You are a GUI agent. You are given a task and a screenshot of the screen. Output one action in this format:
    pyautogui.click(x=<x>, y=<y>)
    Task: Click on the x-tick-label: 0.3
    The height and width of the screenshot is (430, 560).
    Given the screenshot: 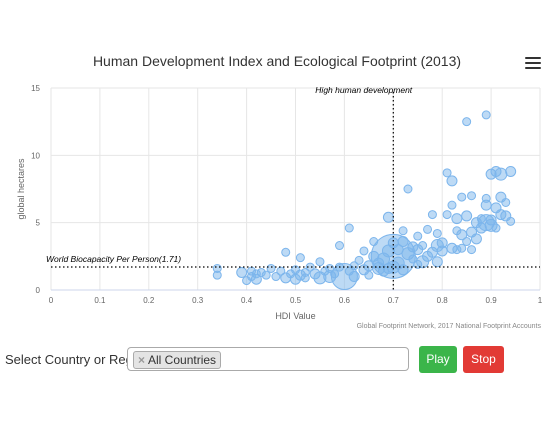 What is the action you would take?
    pyautogui.click(x=198, y=300)
    